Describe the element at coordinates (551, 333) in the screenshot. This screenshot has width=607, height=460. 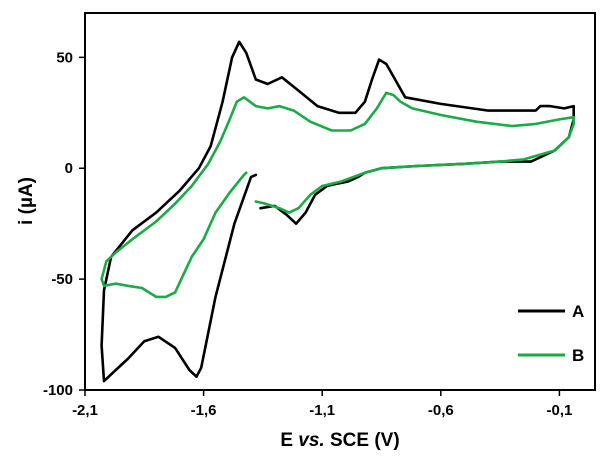
I see `legend: A B` at that location.